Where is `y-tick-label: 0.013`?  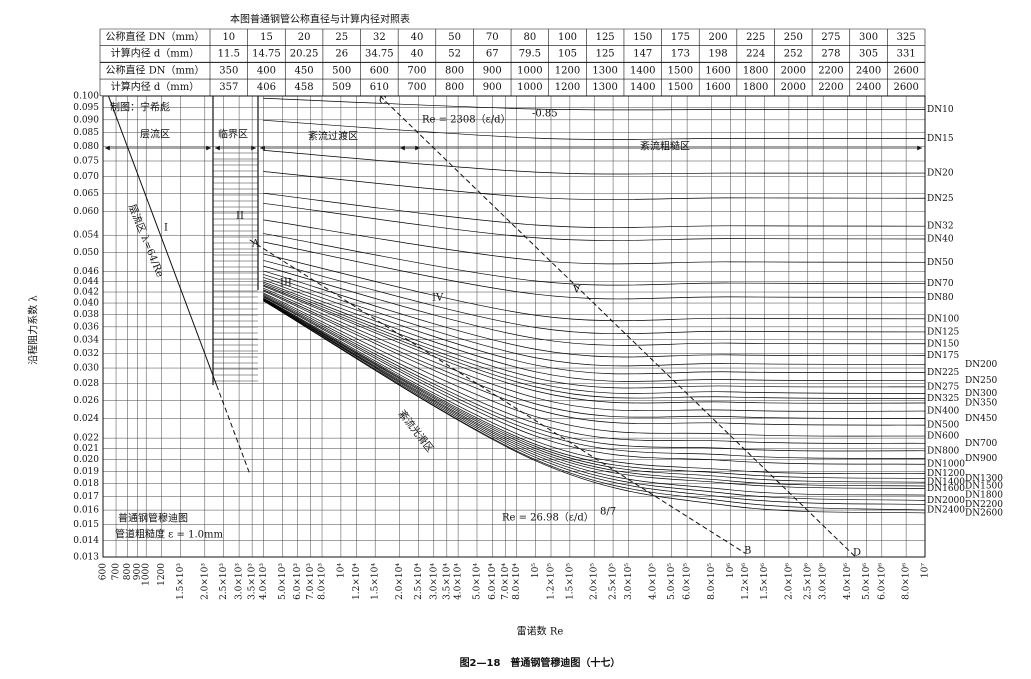 y-tick-label: 0.013 is located at coordinates (86, 558).